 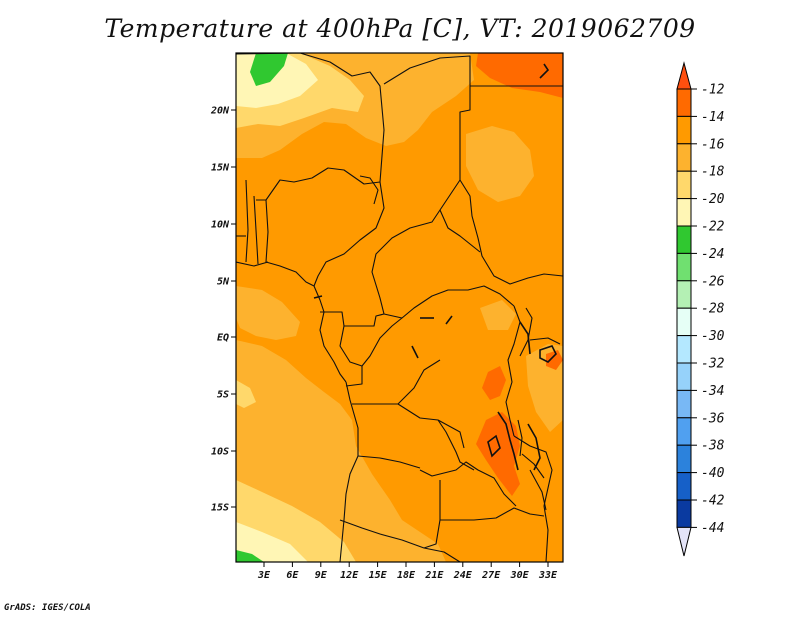 I want to click on lat-tick-label: EQ, so click(x=223, y=338).